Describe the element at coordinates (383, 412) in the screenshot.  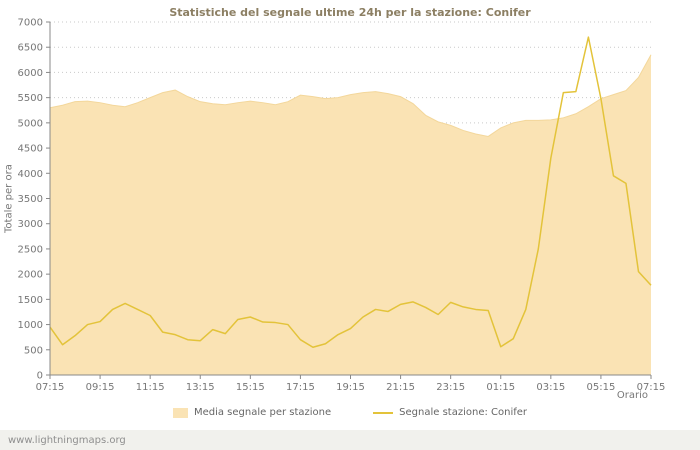
I see `line-series-swatch` at that location.